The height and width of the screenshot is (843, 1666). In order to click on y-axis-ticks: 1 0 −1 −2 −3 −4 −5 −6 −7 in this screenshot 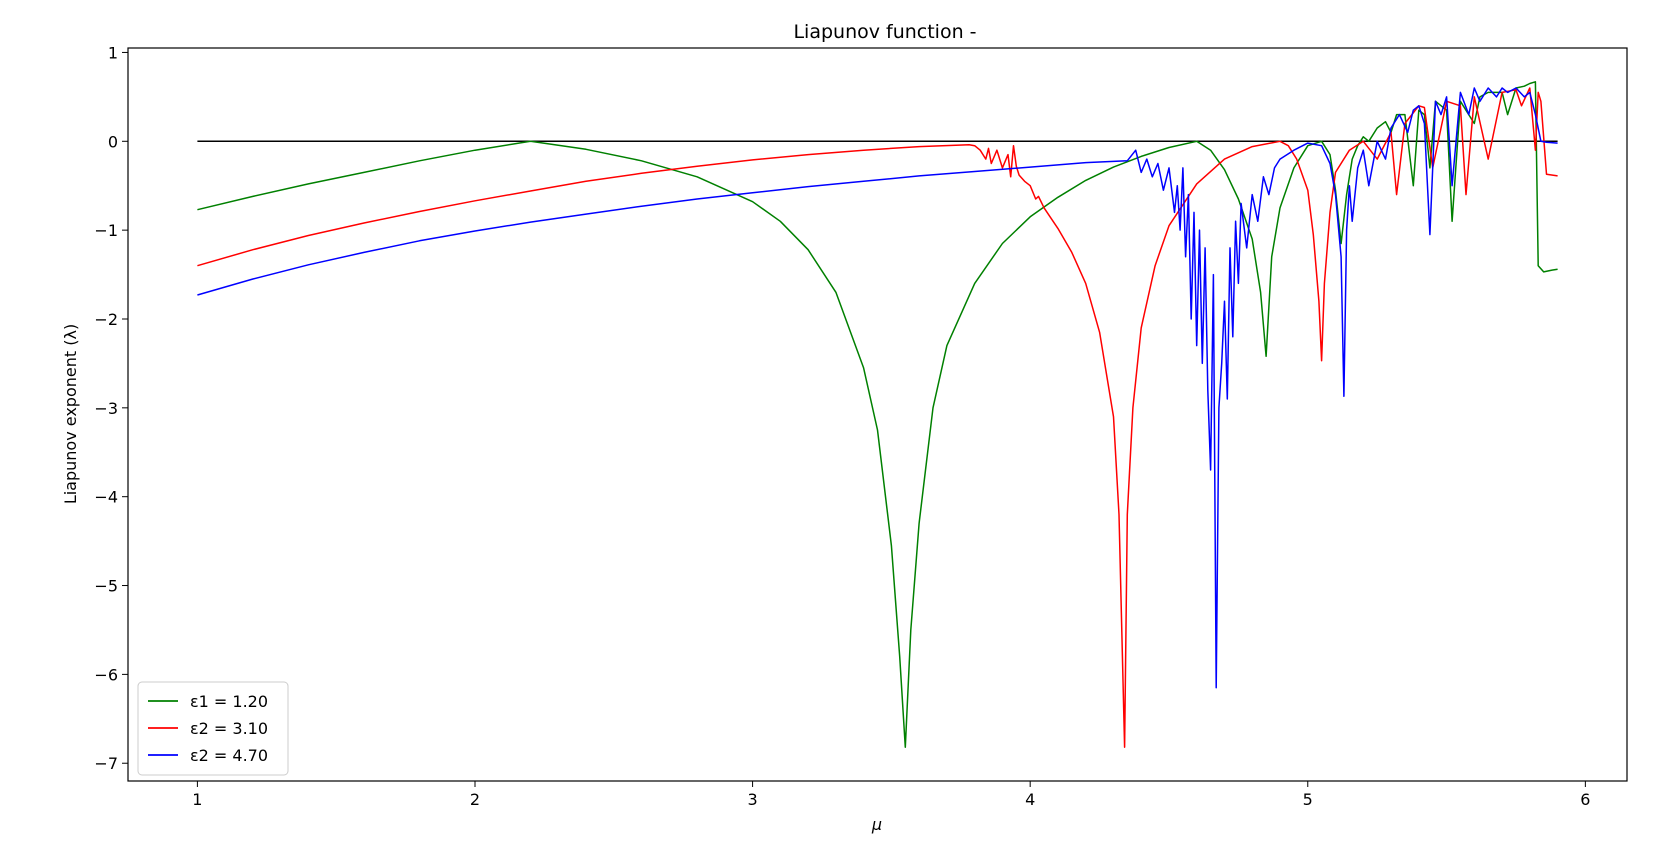, I will do `click(111, 408)`.